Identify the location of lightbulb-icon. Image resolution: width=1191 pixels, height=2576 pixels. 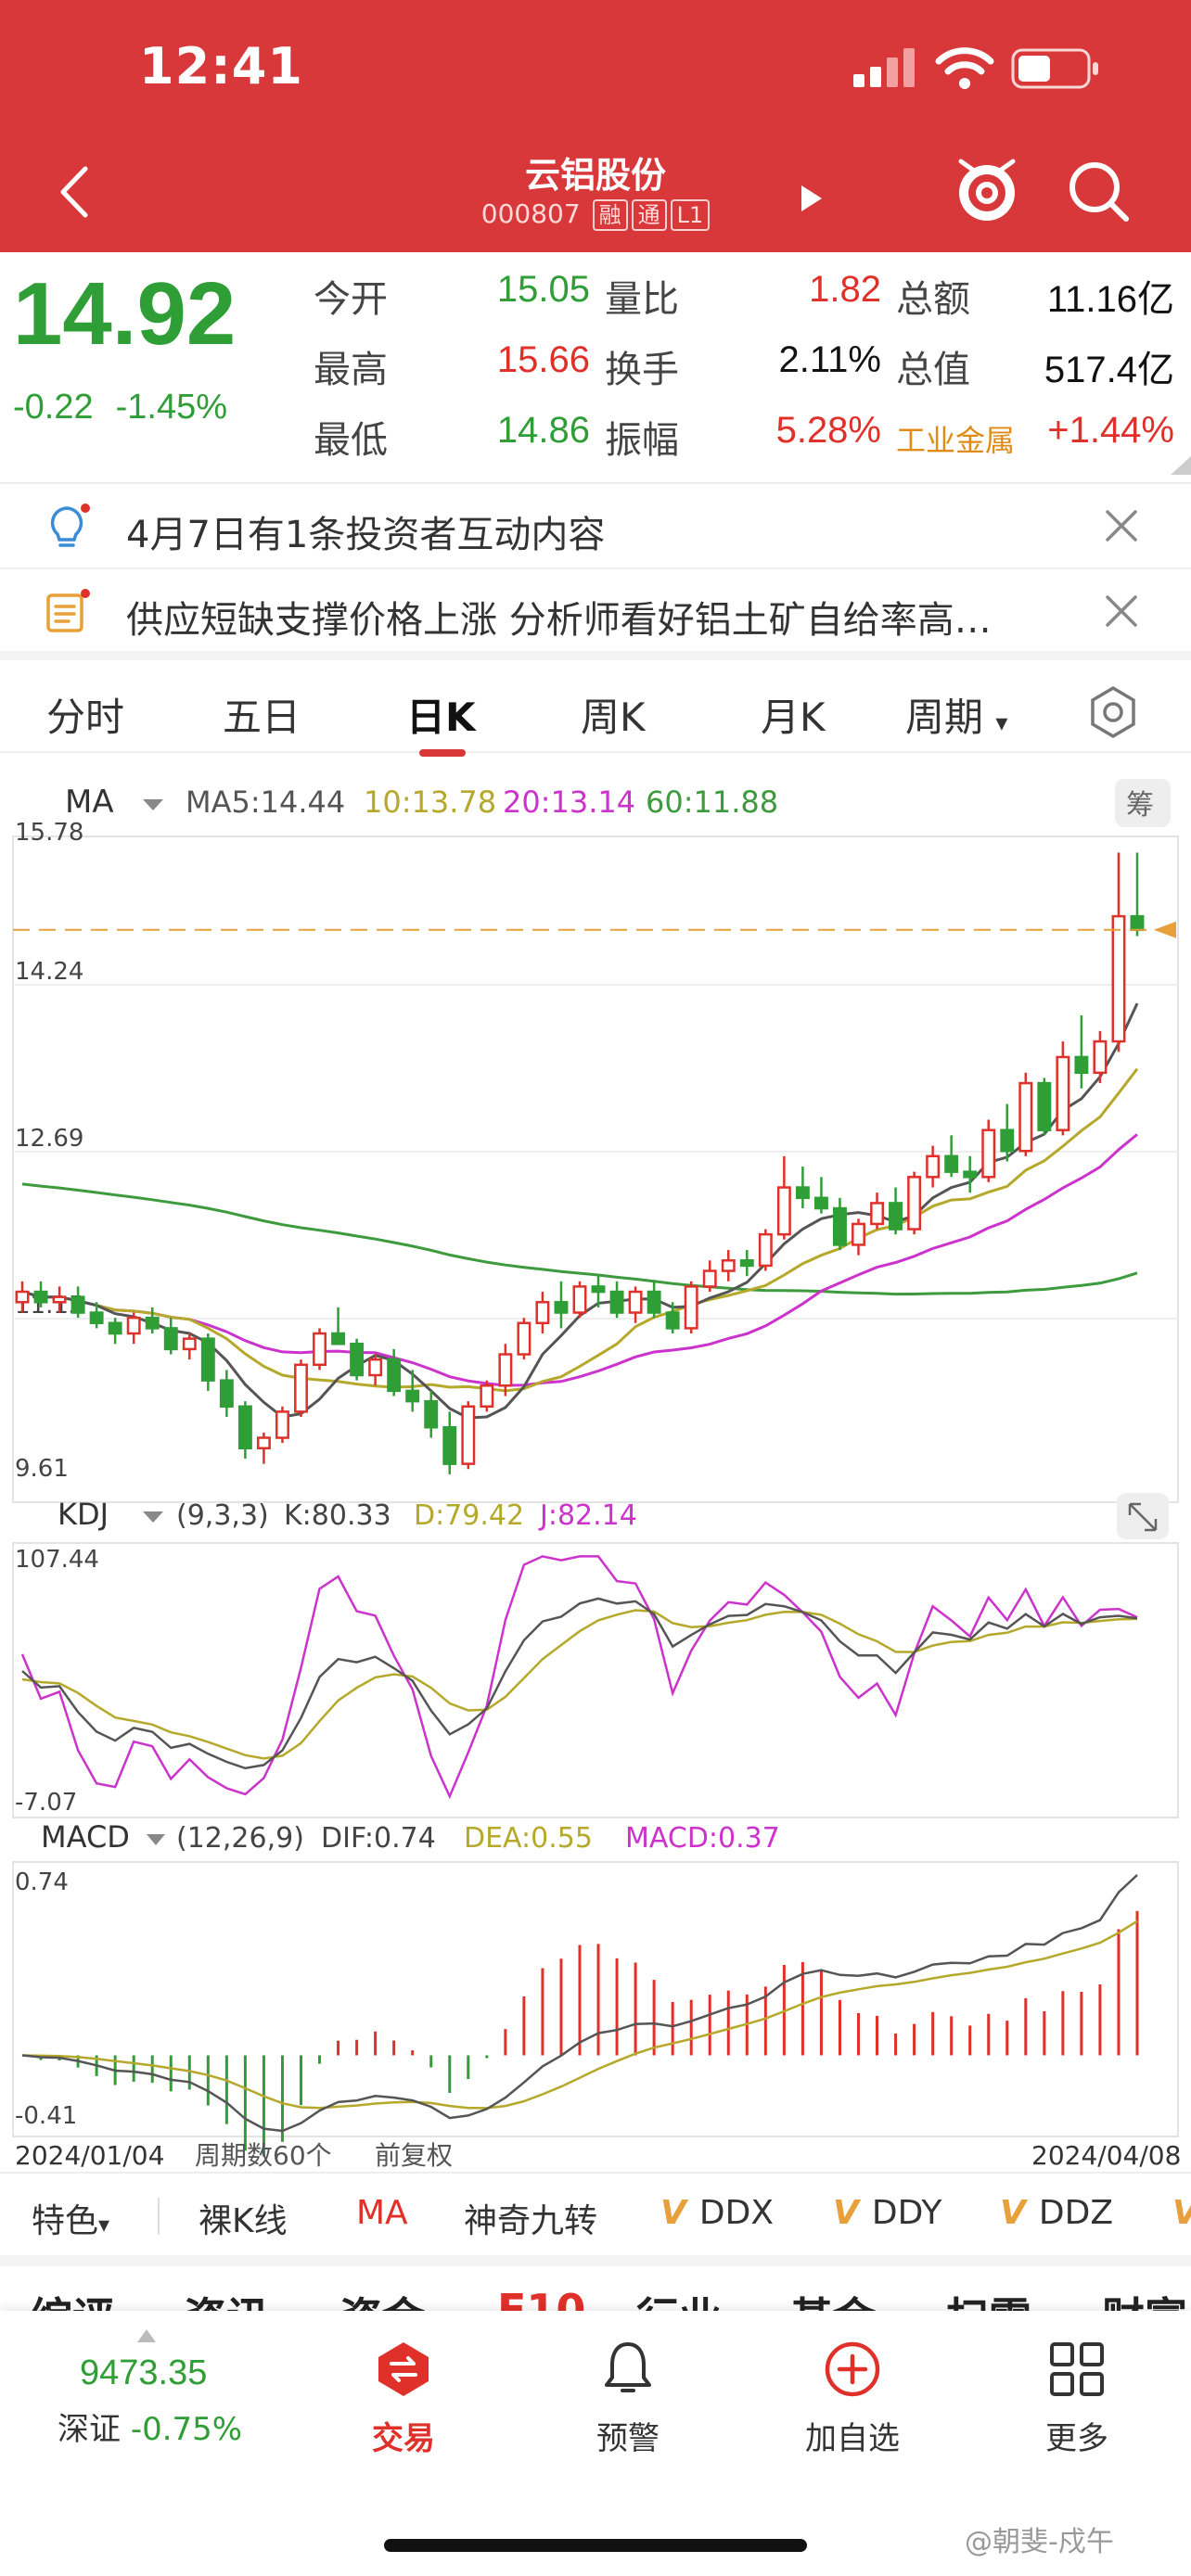
(70, 525).